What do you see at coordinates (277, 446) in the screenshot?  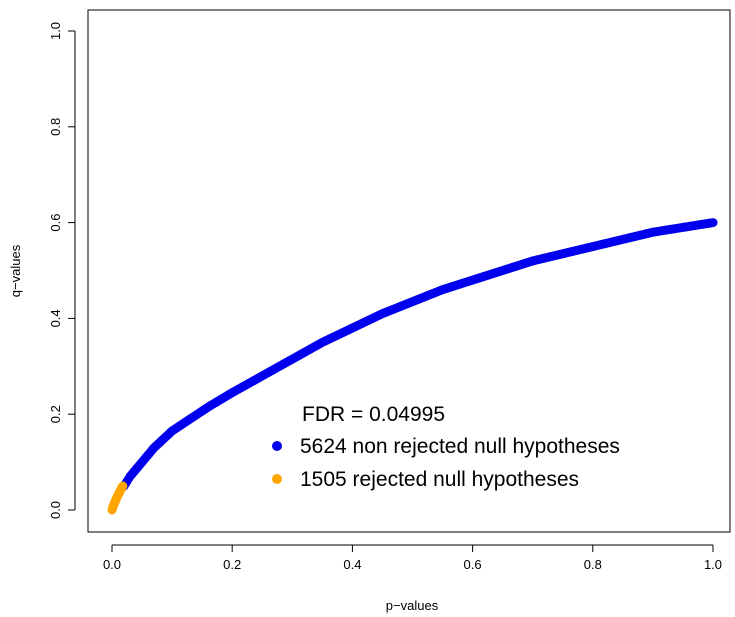 I see `legend-marker-non-rejected` at bounding box center [277, 446].